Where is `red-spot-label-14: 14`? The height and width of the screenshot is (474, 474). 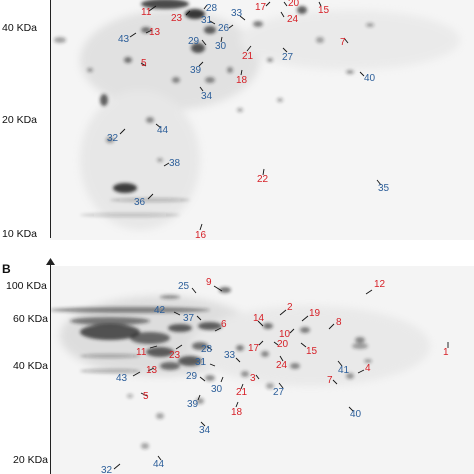
red-spot-label-14: 14 is located at coordinates (258, 319).